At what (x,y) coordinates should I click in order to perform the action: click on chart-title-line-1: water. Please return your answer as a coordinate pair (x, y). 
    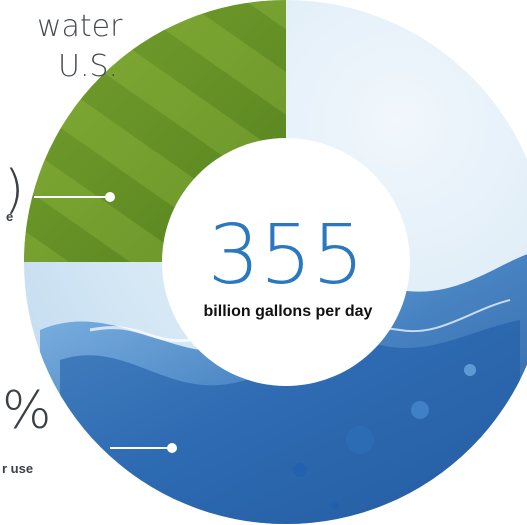
    Looking at the image, I should click on (80, 26).